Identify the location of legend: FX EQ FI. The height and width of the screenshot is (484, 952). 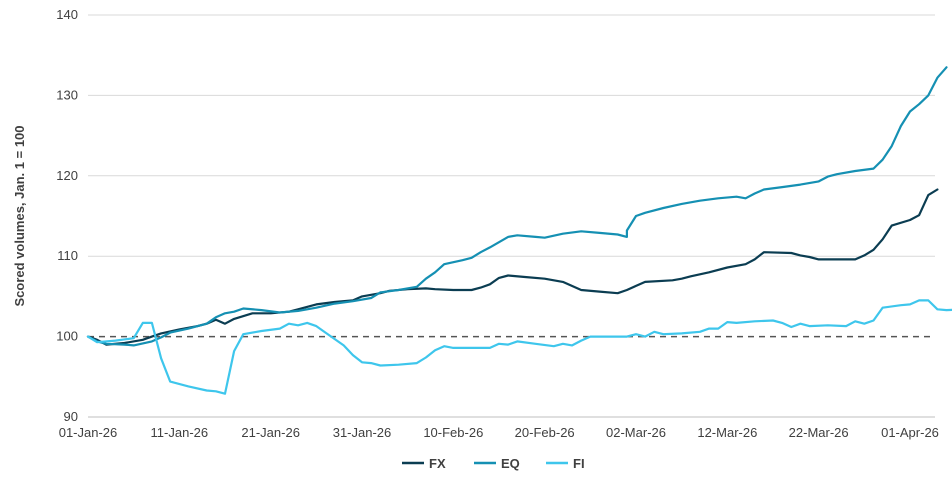
(493, 463).